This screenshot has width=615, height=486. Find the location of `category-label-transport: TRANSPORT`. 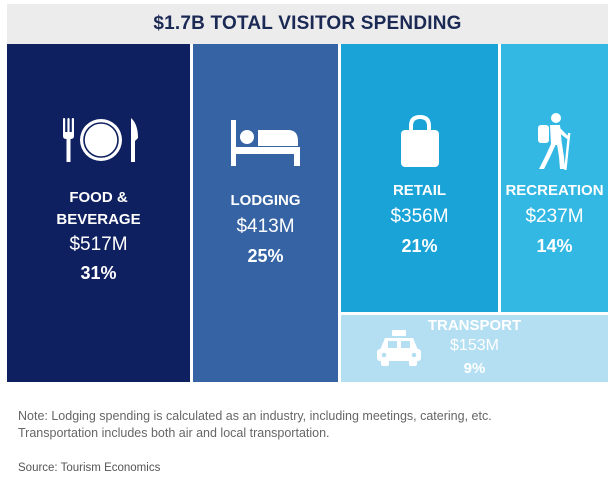

category-label-transport: TRANSPORT is located at coordinates (474, 325).